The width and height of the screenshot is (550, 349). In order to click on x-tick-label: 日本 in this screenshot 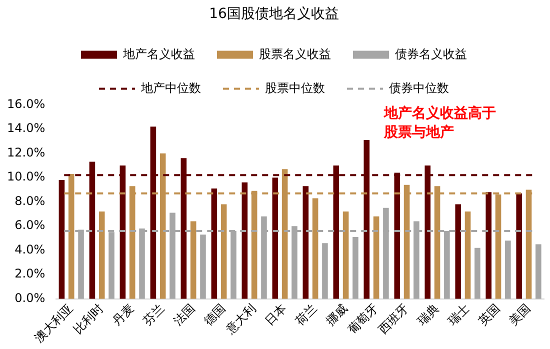, I will do `click(276, 314)`.